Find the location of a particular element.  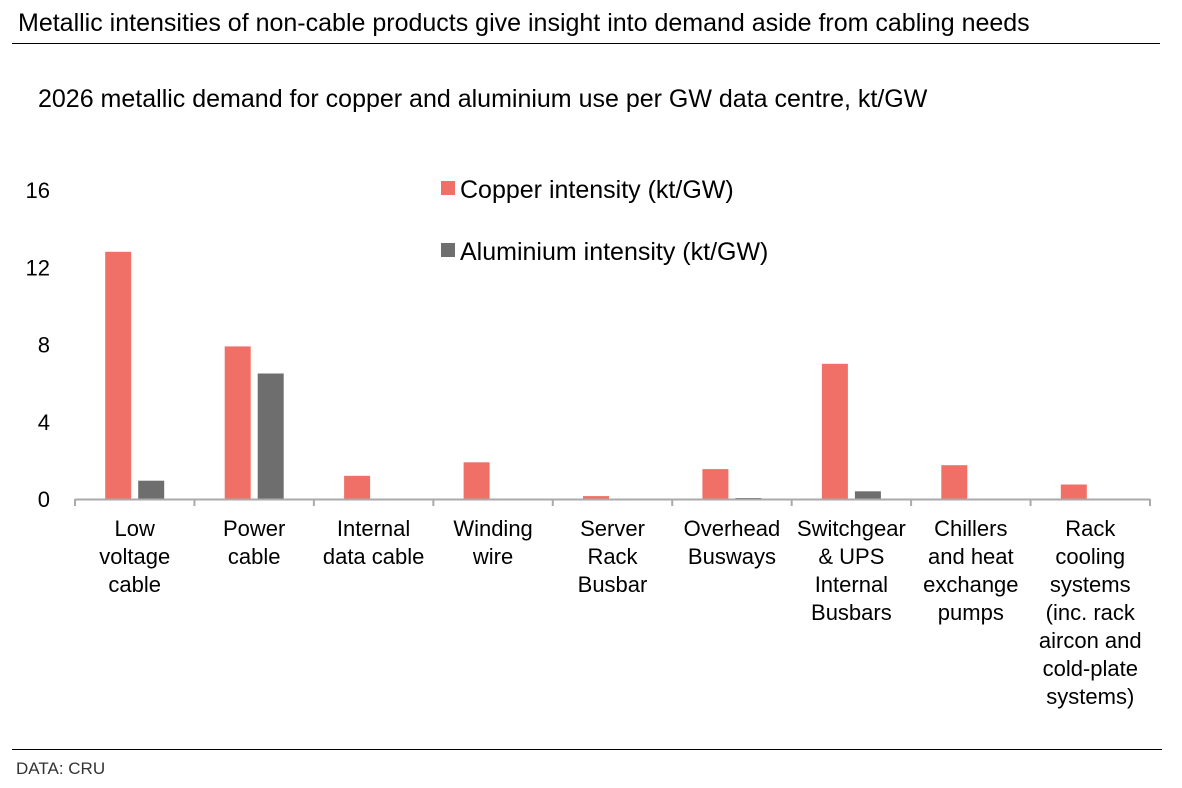

x-category-label: Switchgear & UPS Internal Busbars is located at coordinates (851, 570).